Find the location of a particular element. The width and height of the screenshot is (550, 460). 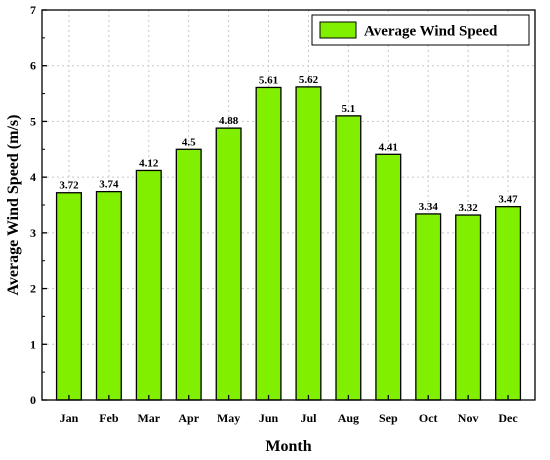

x-tick-label: Apr is located at coordinates (188, 418).